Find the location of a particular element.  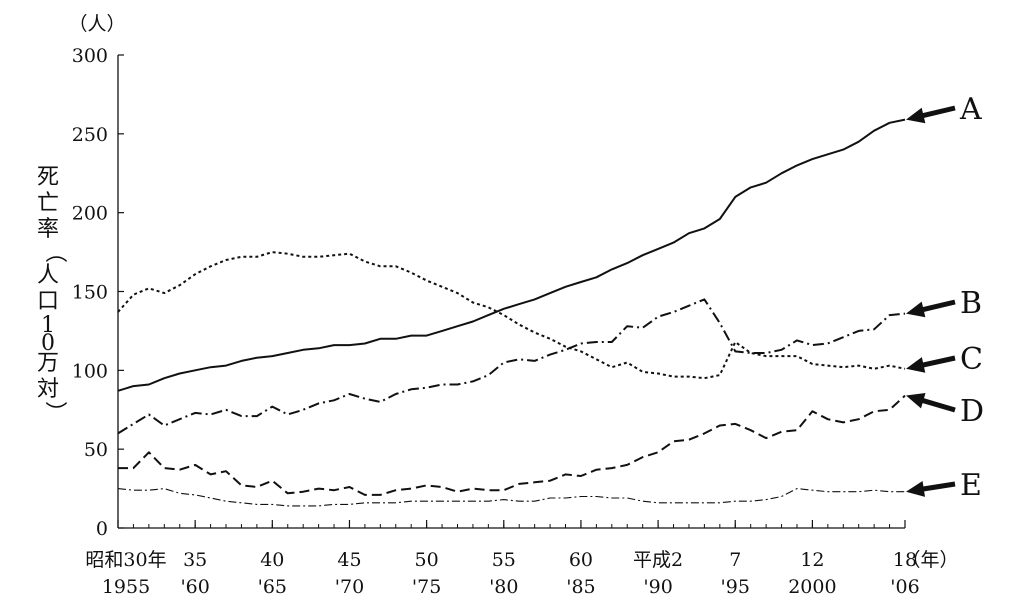

y-tick-label: 100 is located at coordinates (90, 371).